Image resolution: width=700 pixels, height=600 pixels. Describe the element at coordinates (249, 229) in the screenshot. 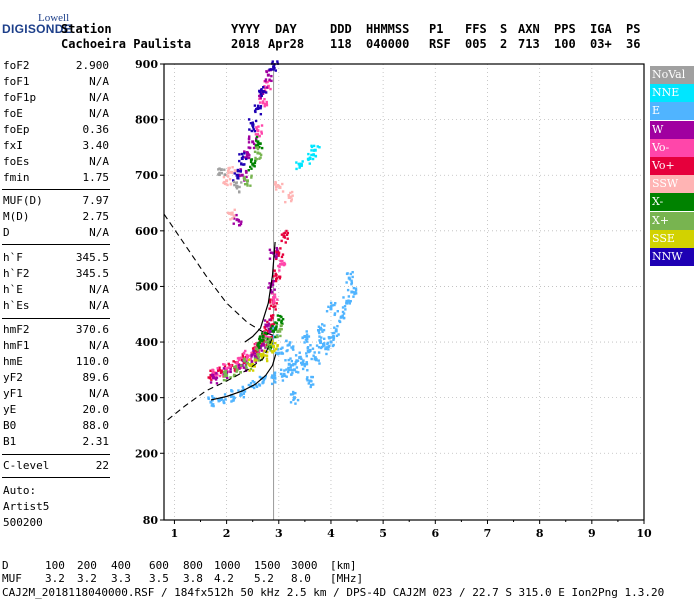

I see `trace-vo-` at that location.